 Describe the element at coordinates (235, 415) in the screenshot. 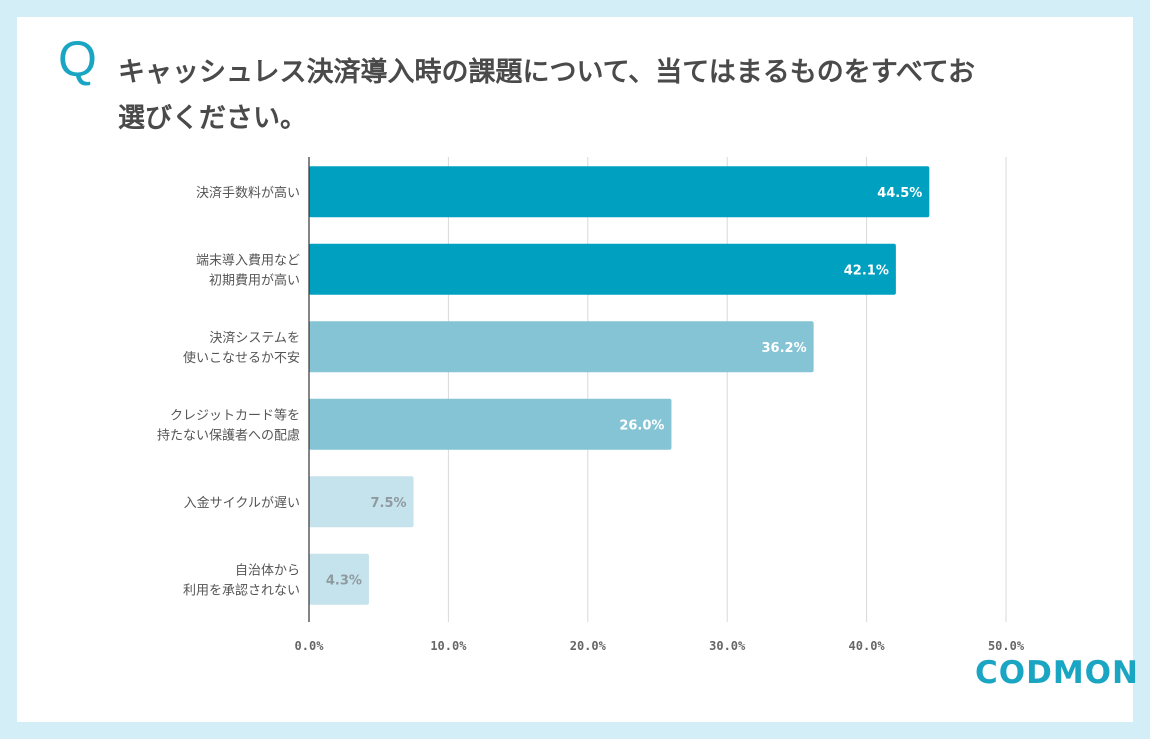

I see `category-label: クレジットカード等を` at that location.